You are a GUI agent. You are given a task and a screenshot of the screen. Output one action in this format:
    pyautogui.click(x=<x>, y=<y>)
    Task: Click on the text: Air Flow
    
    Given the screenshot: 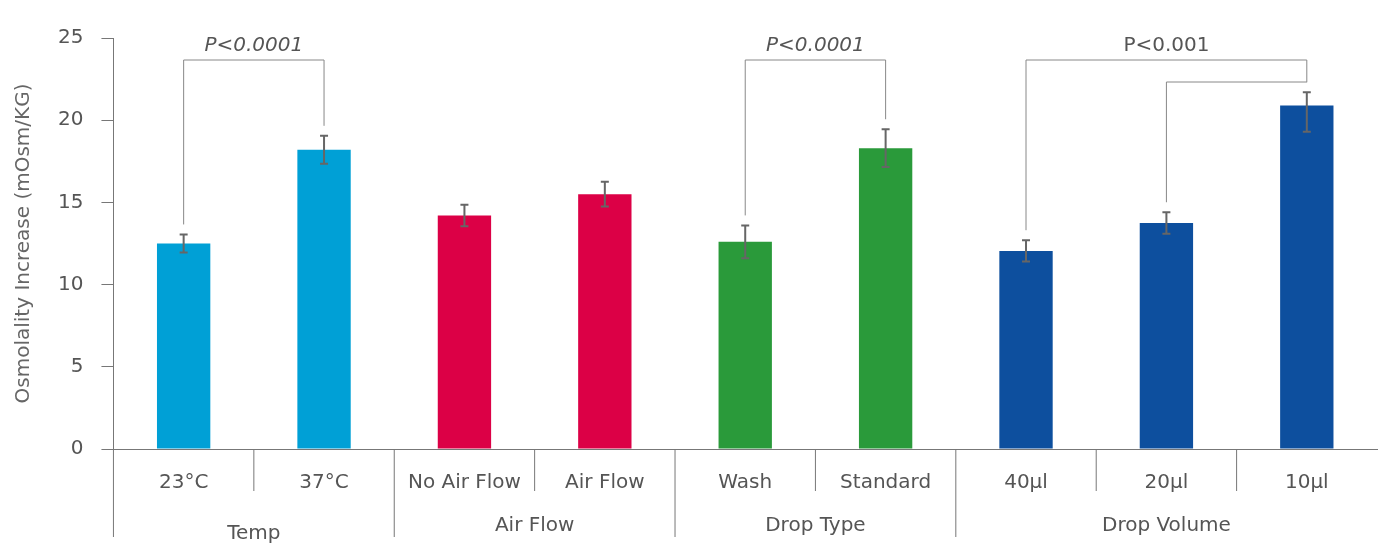 What is the action you would take?
    pyautogui.click(x=534, y=524)
    